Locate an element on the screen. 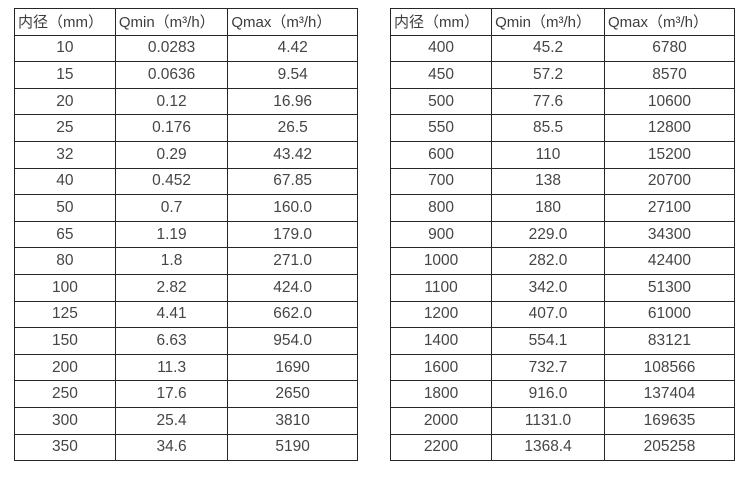 The height and width of the screenshot is (483, 750). table-row: 1800 916.0 137404 is located at coordinates (562, 394).